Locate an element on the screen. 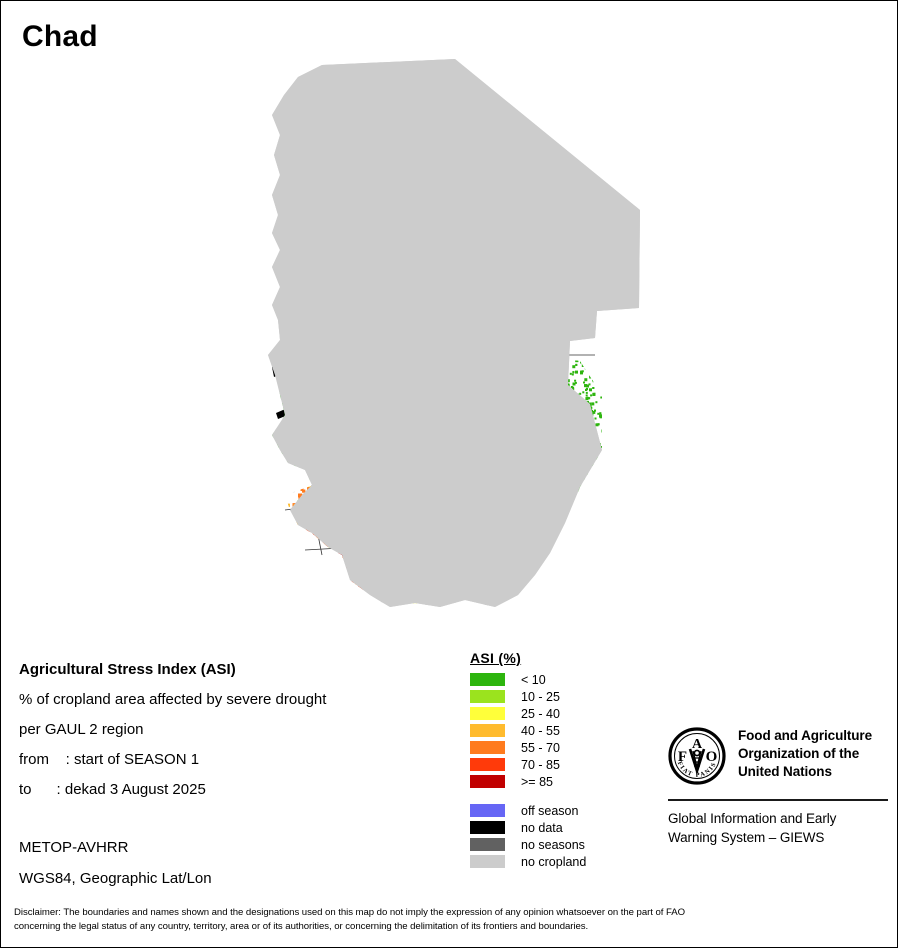  caption-period-from: from : start of SEASON 1 is located at coordinates (109, 759).